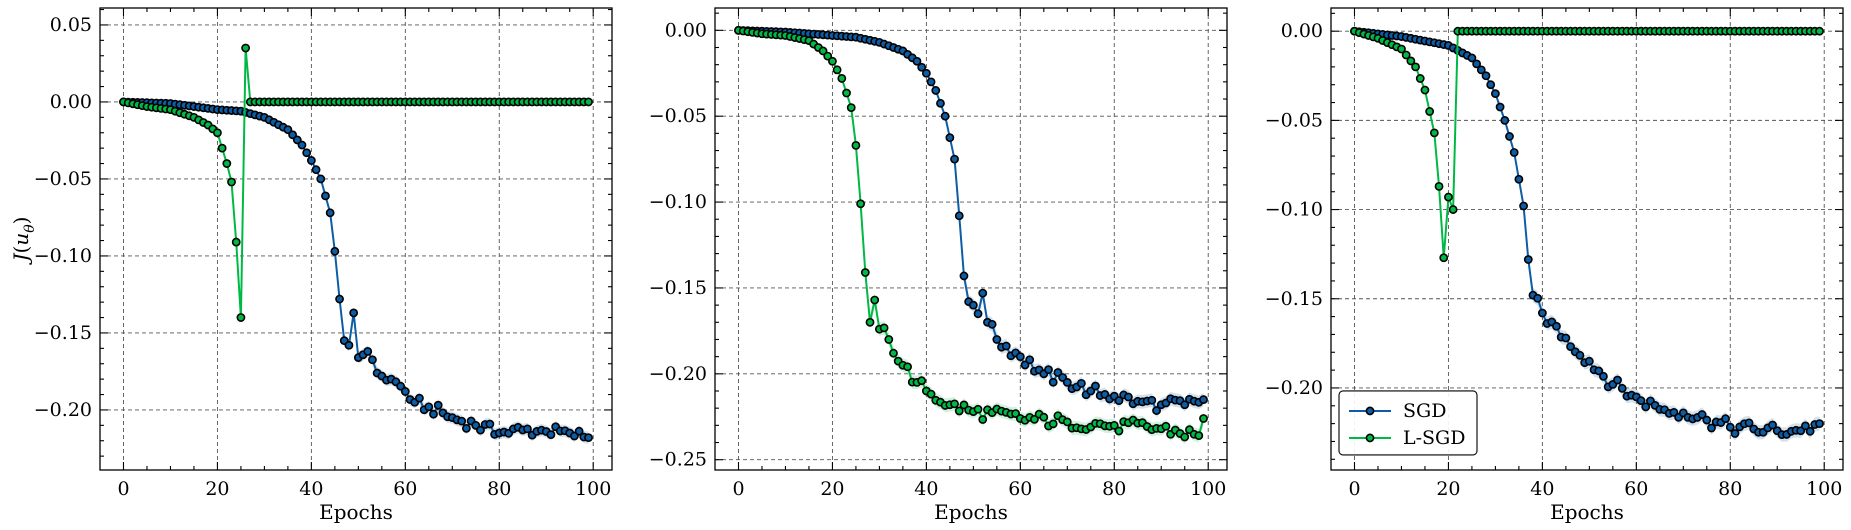  What do you see at coordinates (1370, 411) in the screenshot?
I see `legend-marker-sgd` at bounding box center [1370, 411].